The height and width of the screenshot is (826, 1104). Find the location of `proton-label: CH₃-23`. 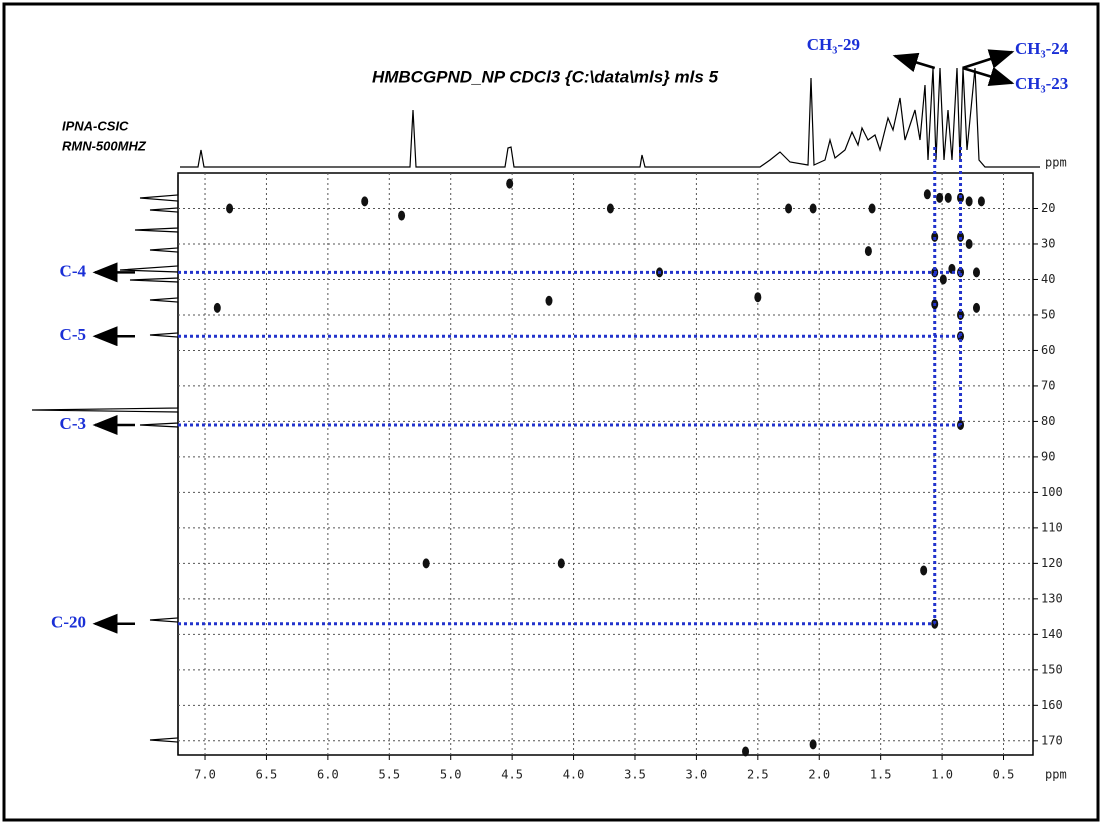

proton-label: CH₃-23 is located at coordinates (1041, 83).